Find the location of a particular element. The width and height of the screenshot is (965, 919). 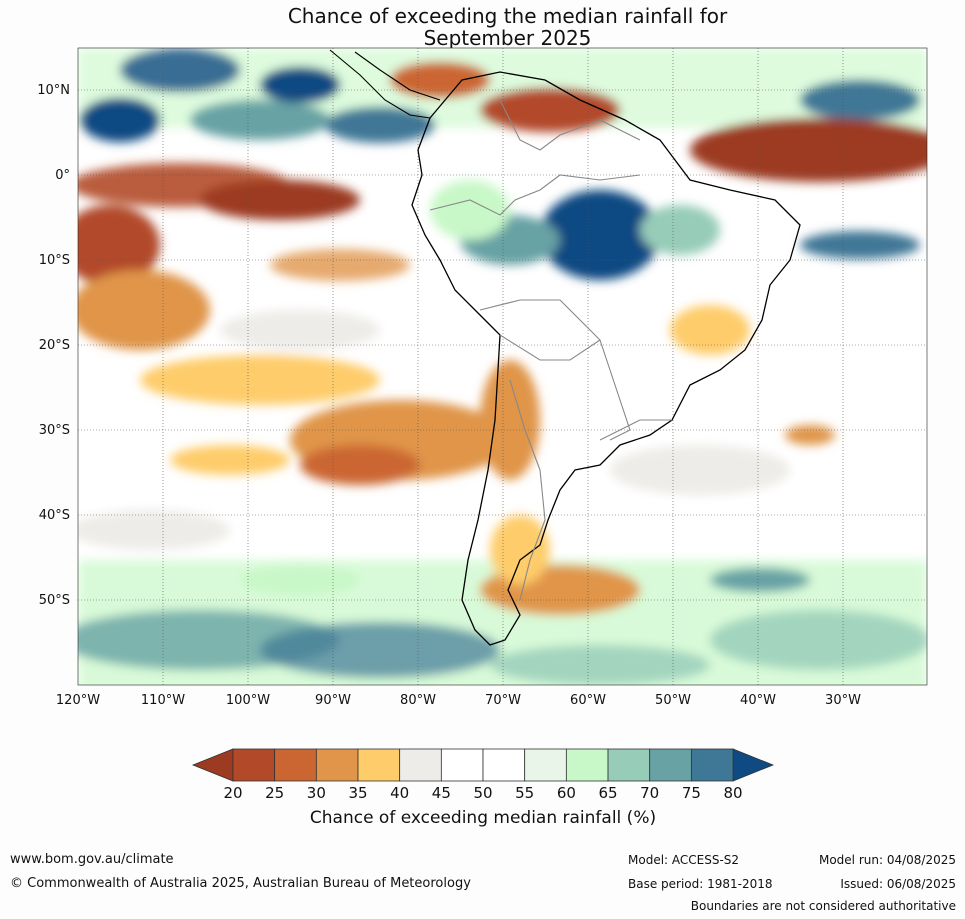

colorbar-tick-label: 20 is located at coordinates (233, 793).